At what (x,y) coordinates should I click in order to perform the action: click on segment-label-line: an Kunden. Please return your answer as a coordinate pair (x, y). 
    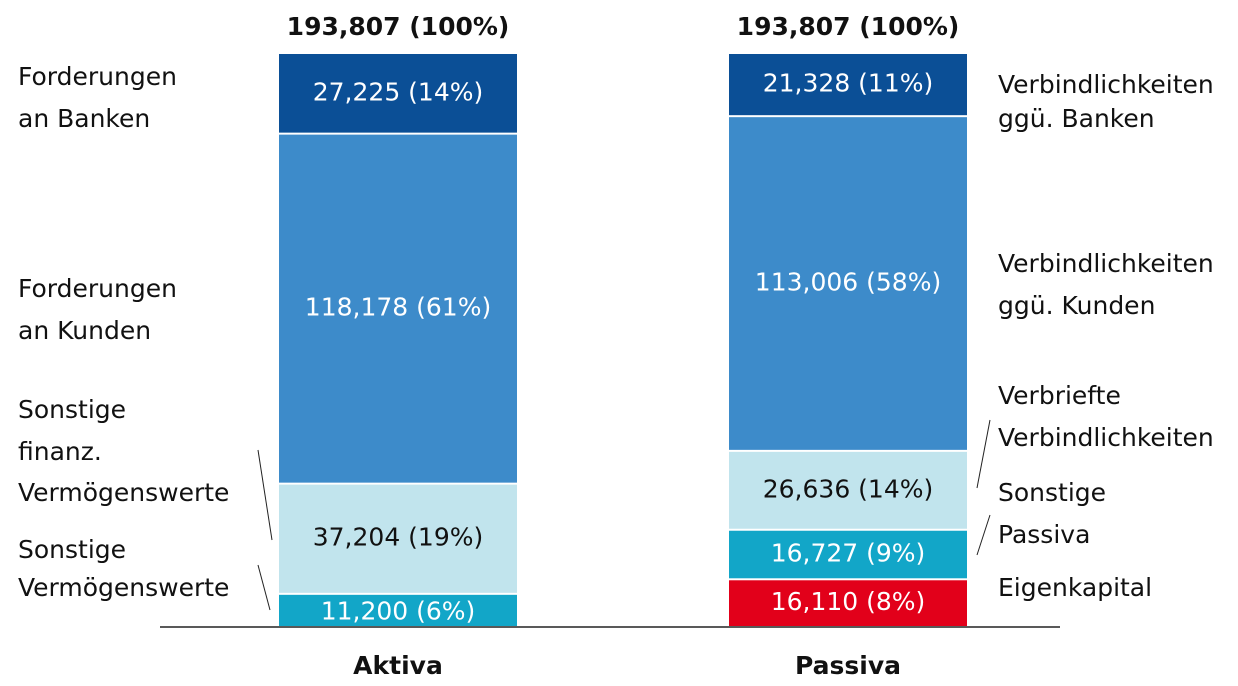
    Looking at the image, I should click on (84, 330).